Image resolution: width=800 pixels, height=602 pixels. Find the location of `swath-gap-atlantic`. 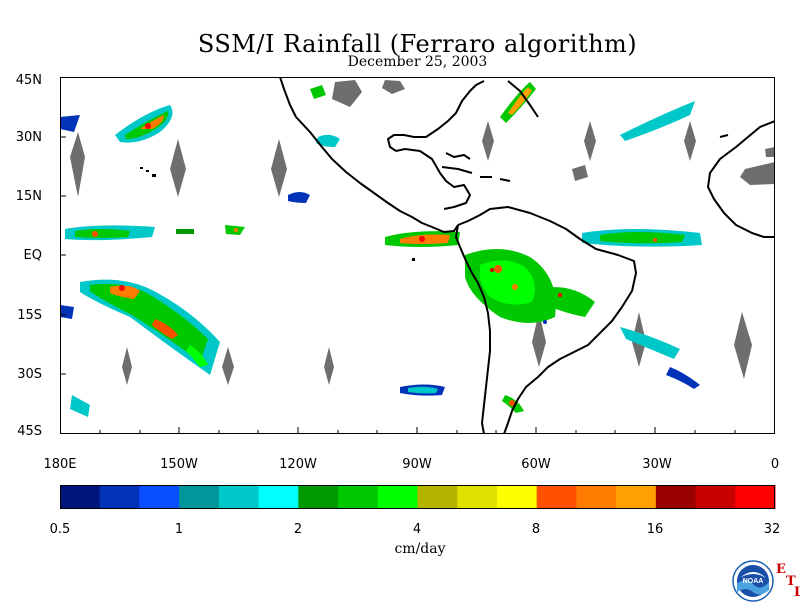

swath-gap-atlantic is located at coordinates (580, 173).